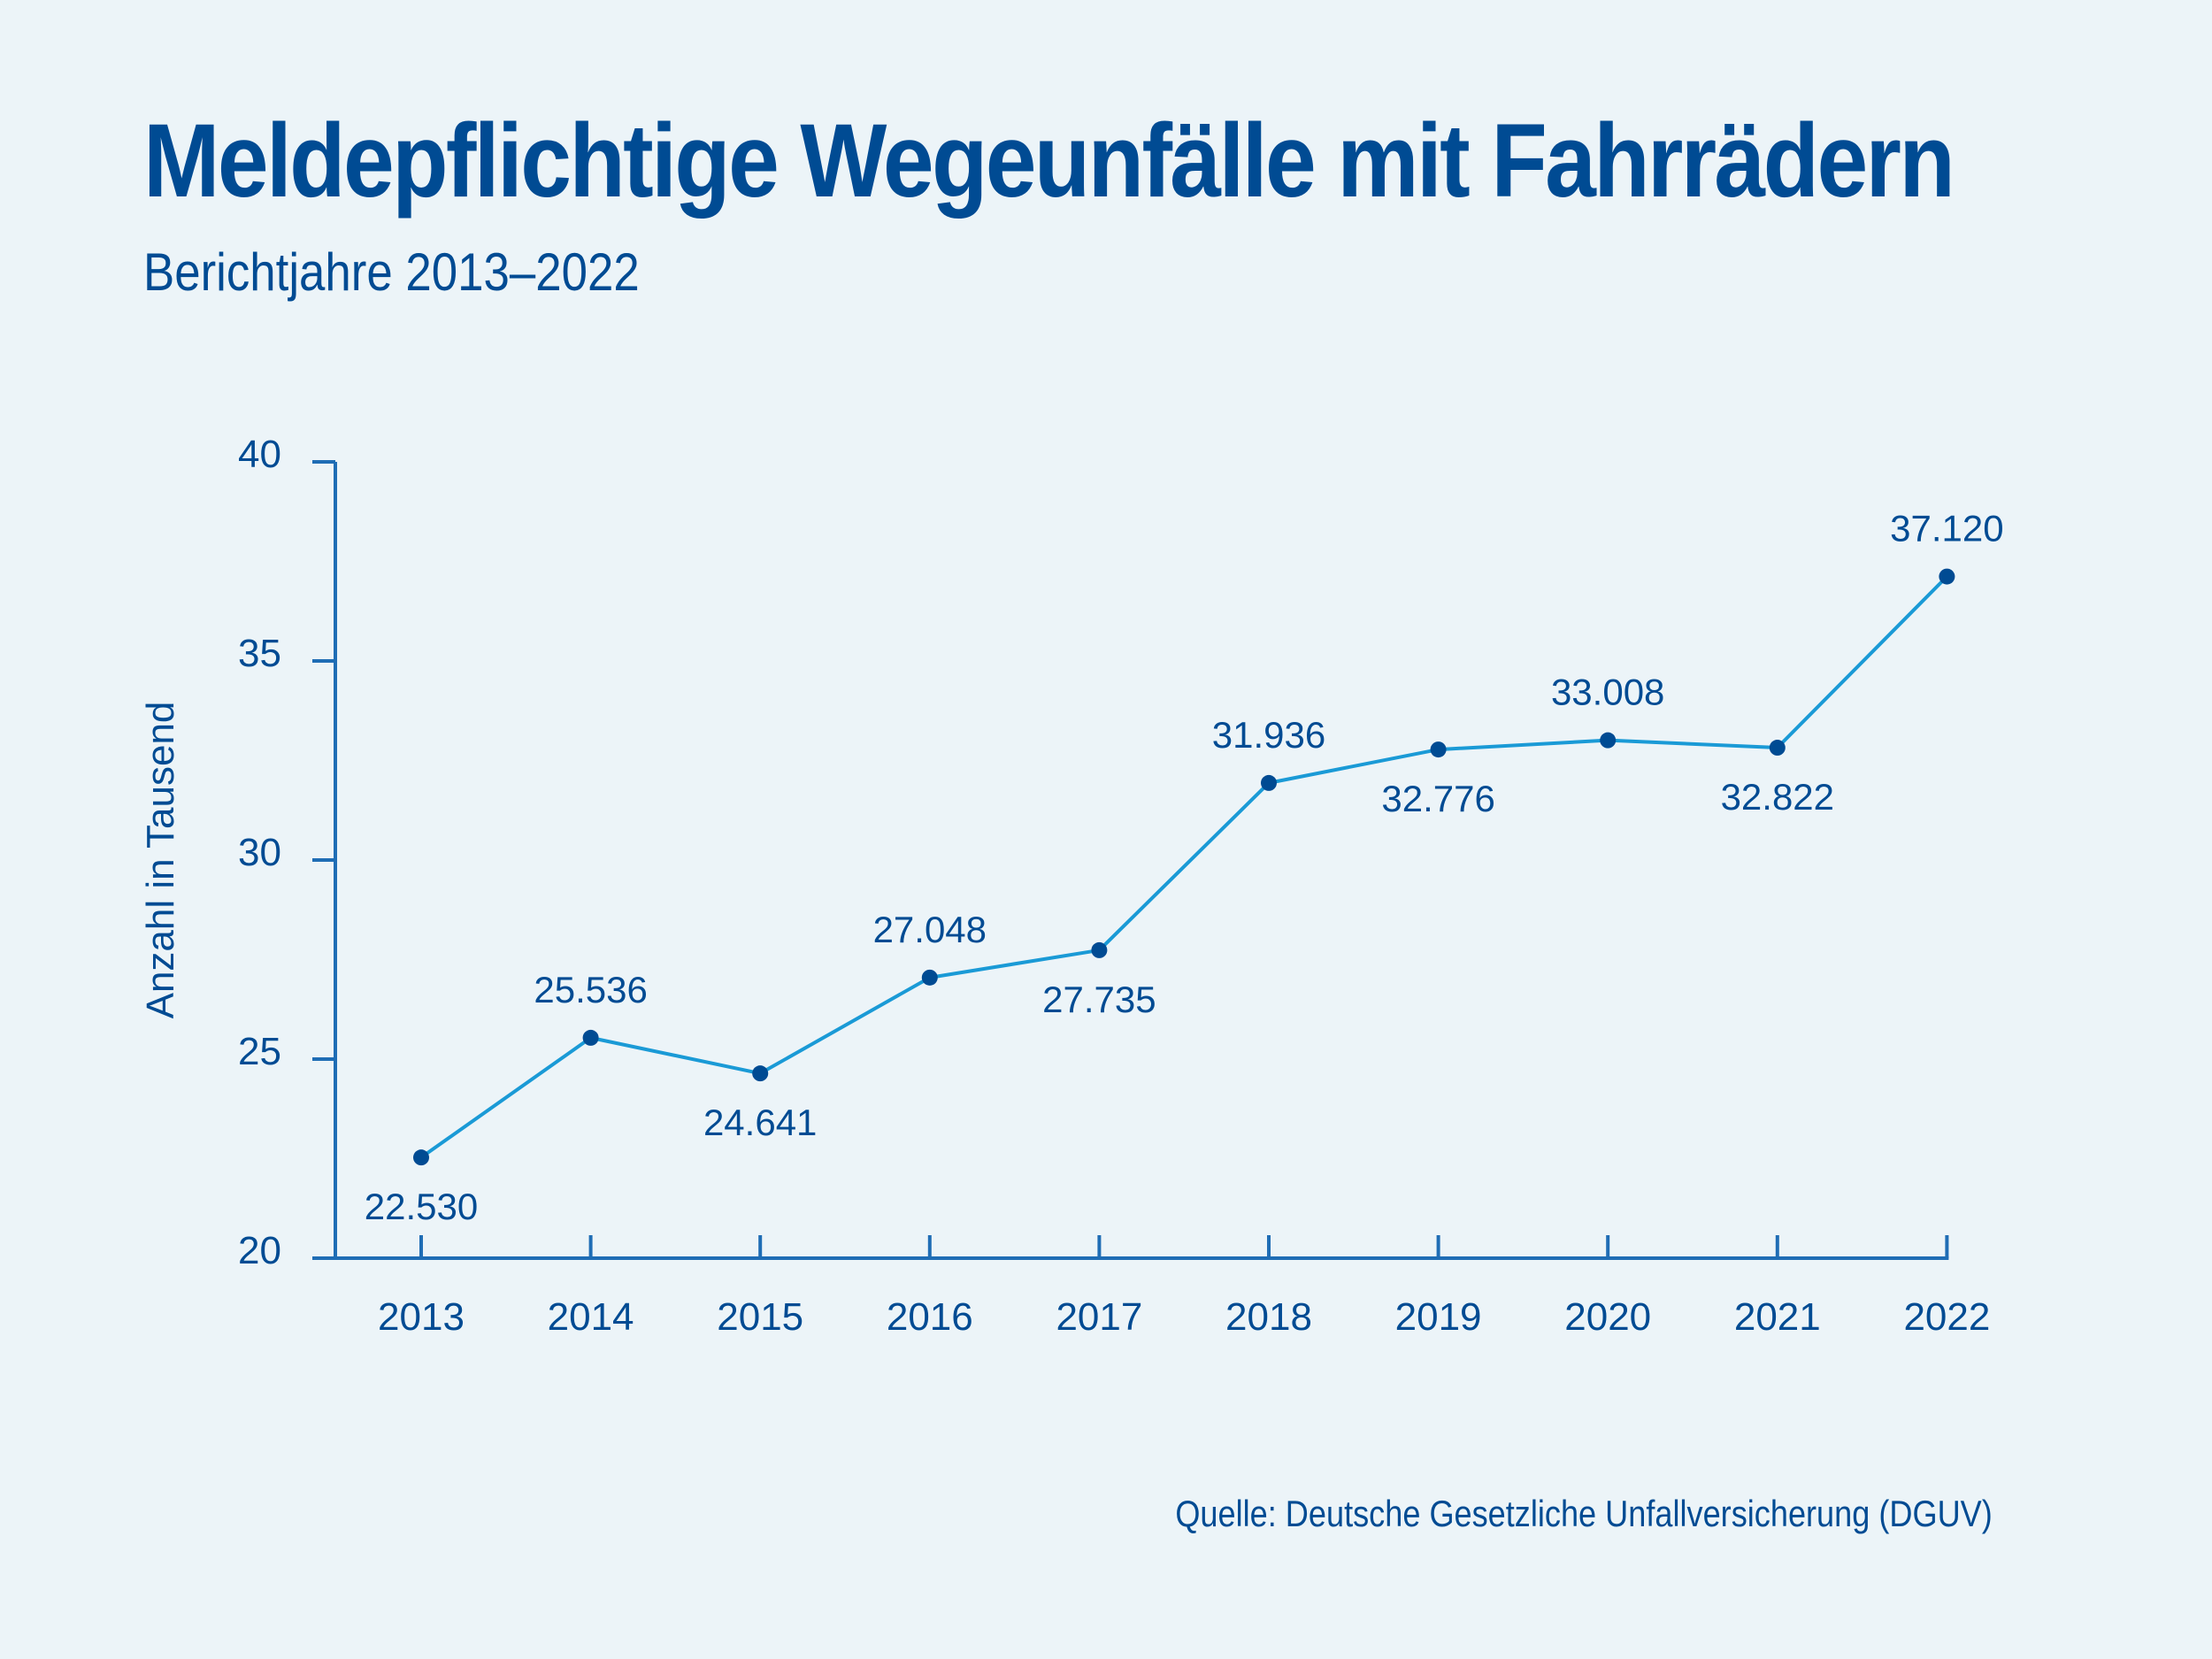  Describe the element at coordinates (1438, 799) in the screenshot. I see `data-label: 32.776` at that location.